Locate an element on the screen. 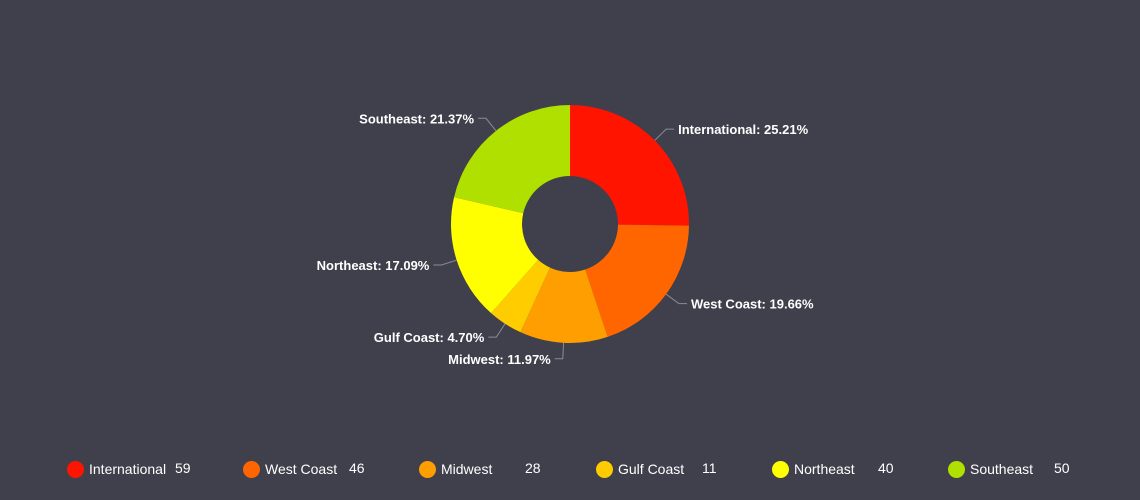  slice-label-gulf-coast: Gulf Coast: 4.70% is located at coordinates (429, 337).